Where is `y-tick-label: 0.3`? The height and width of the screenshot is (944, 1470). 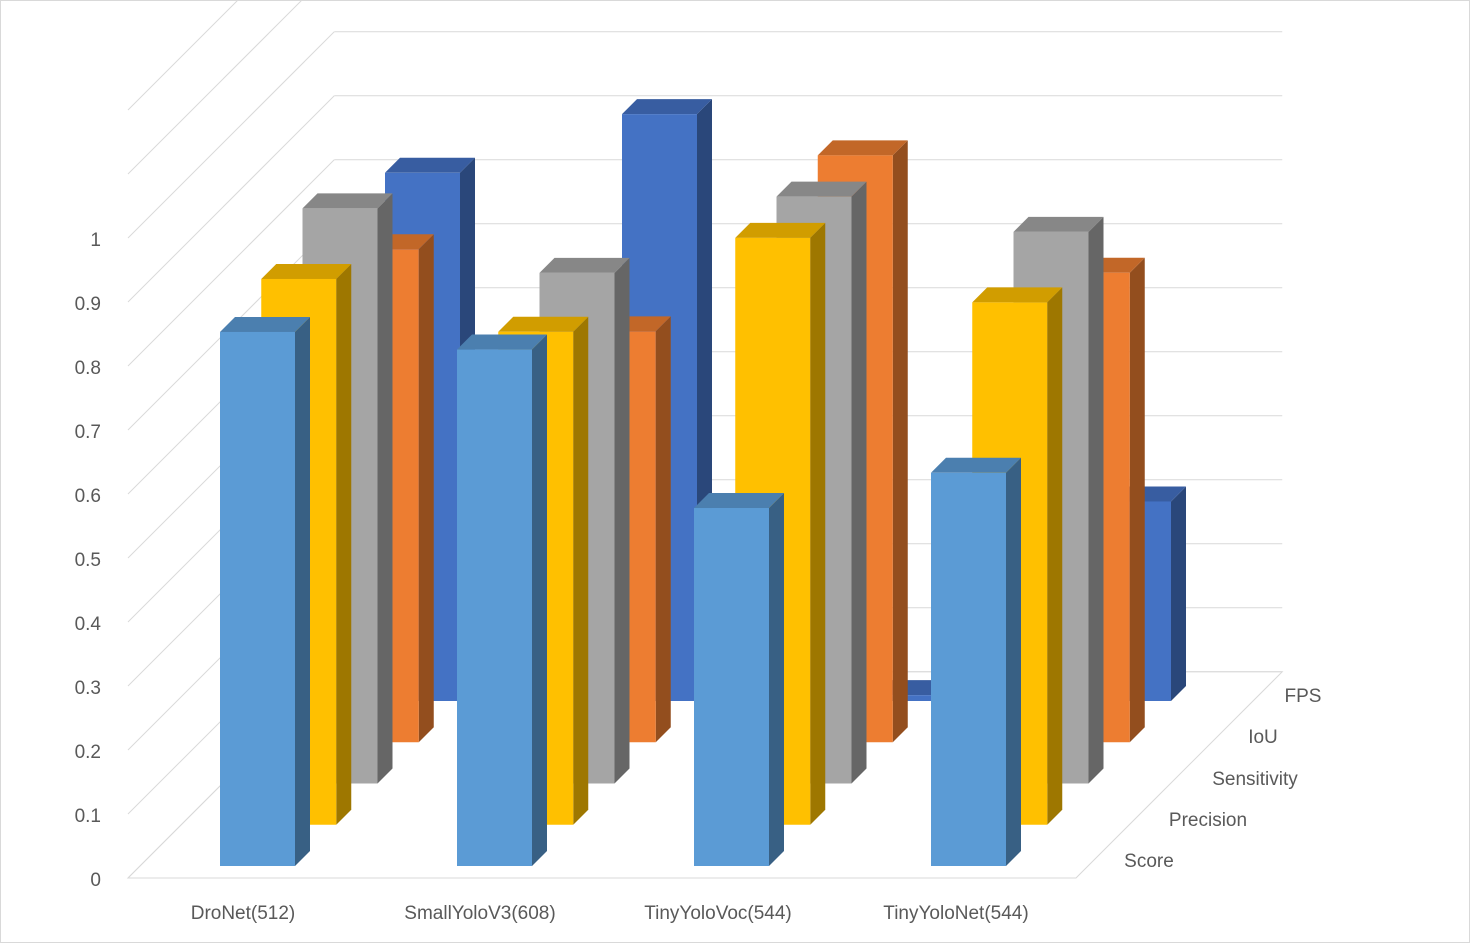
y-tick-label: 0.3 is located at coordinates (88, 688).